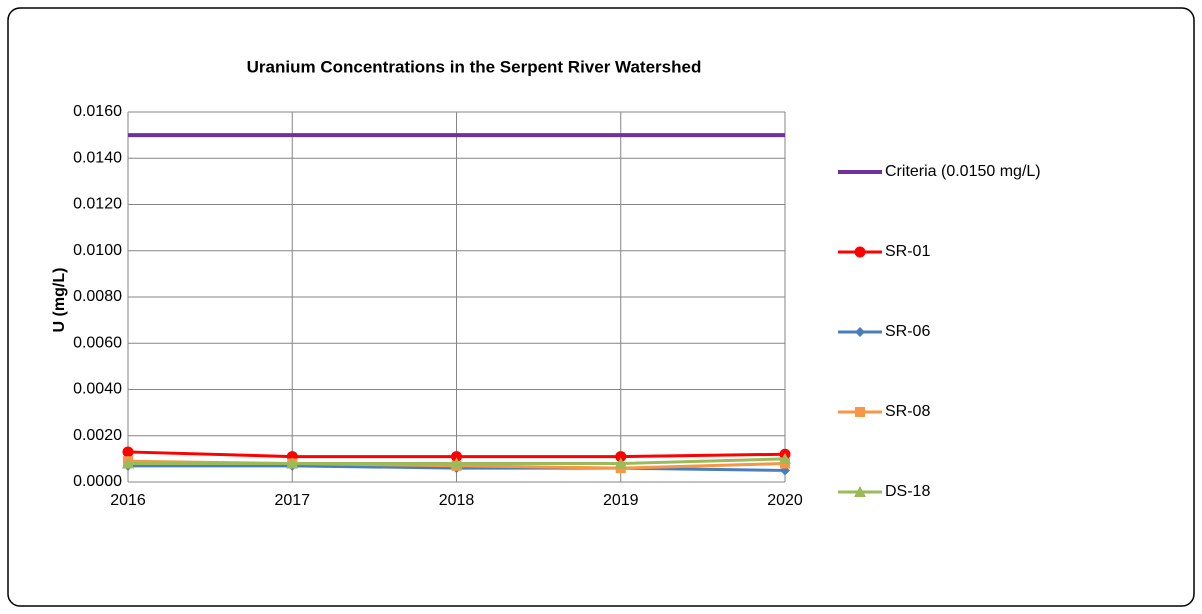 This screenshot has width=1202, height=614. What do you see at coordinates (292, 500) in the screenshot?
I see `x-tick-label: 2017` at bounding box center [292, 500].